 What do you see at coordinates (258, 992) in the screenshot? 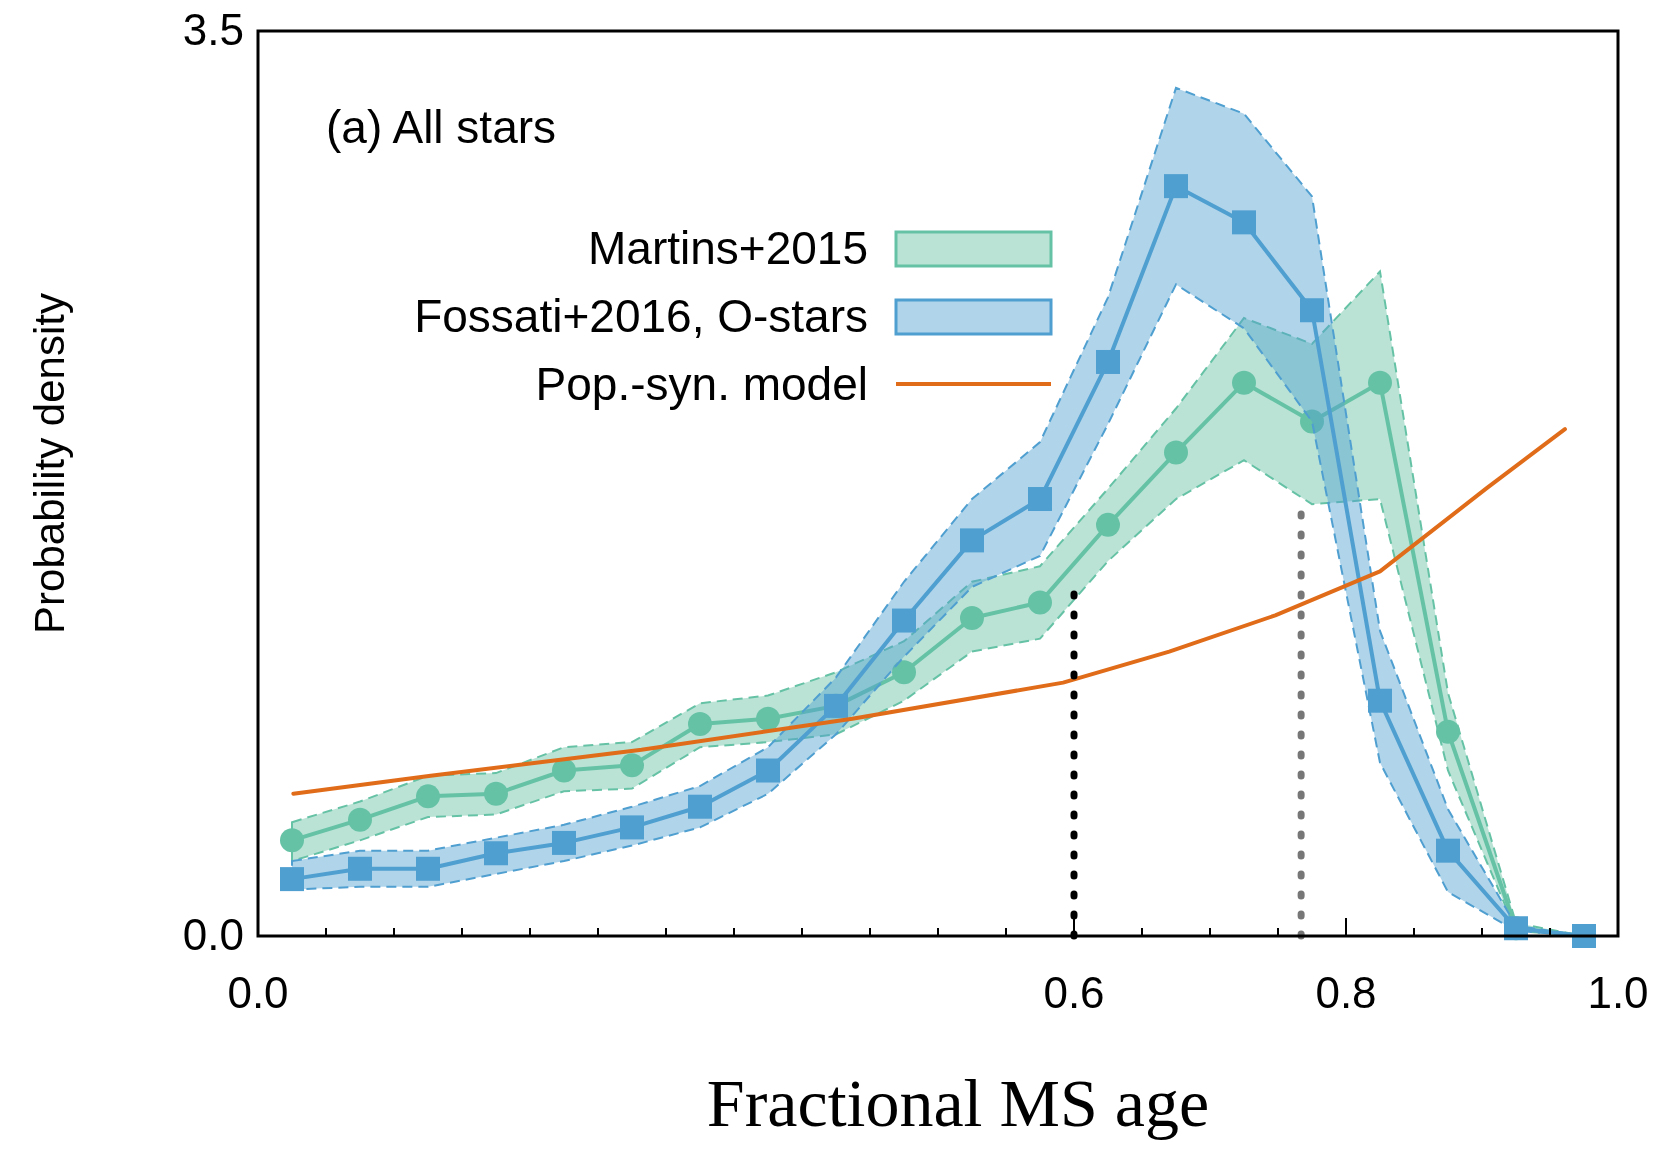
I see `x-tick-label: 0.0` at bounding box center [258, 992].